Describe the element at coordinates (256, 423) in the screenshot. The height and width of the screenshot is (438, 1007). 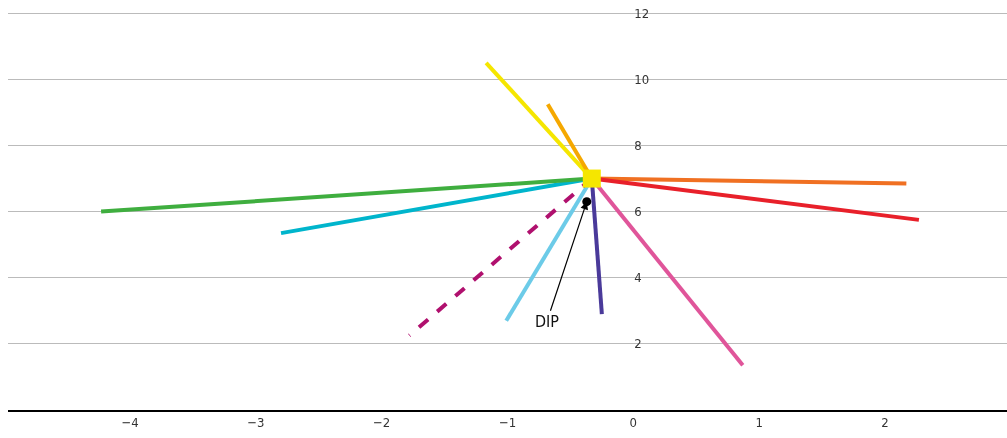
I see `x-tick-label: −3` at that location.